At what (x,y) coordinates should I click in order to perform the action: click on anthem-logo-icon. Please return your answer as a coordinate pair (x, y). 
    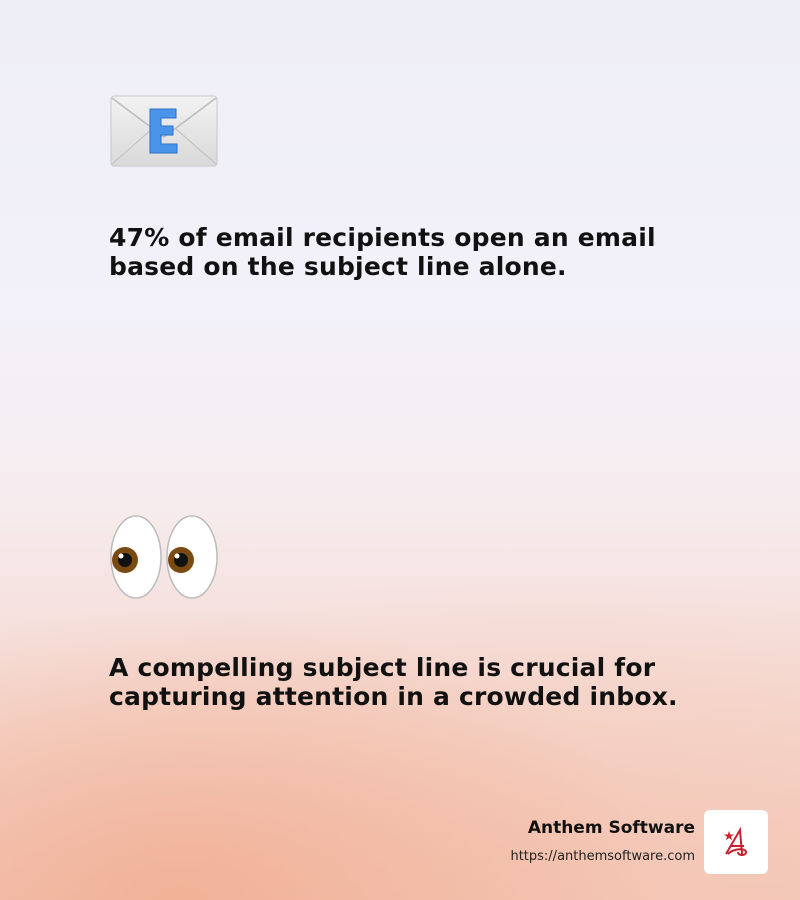
    Looking at the image, I should click on (736, 842).